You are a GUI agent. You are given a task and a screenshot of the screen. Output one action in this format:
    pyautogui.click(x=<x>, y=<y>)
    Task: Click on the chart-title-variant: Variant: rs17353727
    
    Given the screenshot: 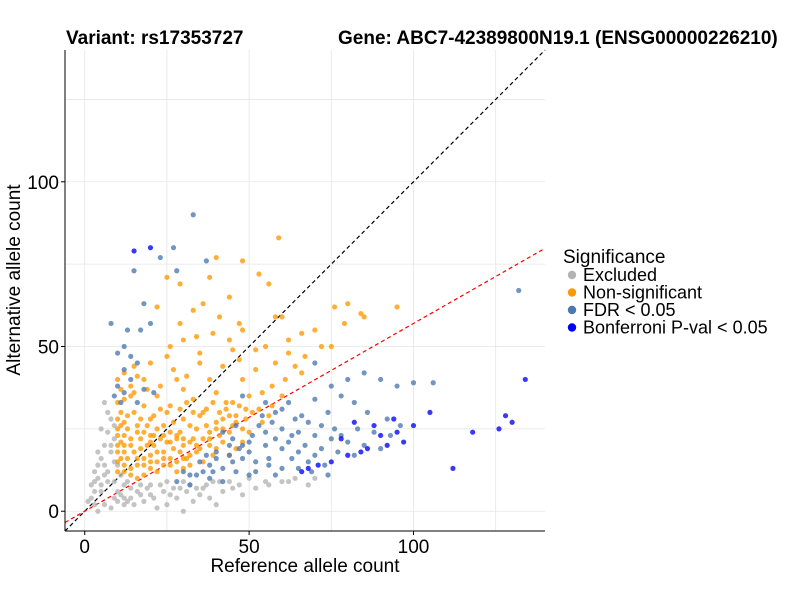 What is the action you would take?
    pyautogui.click(x=154, y=38)
    